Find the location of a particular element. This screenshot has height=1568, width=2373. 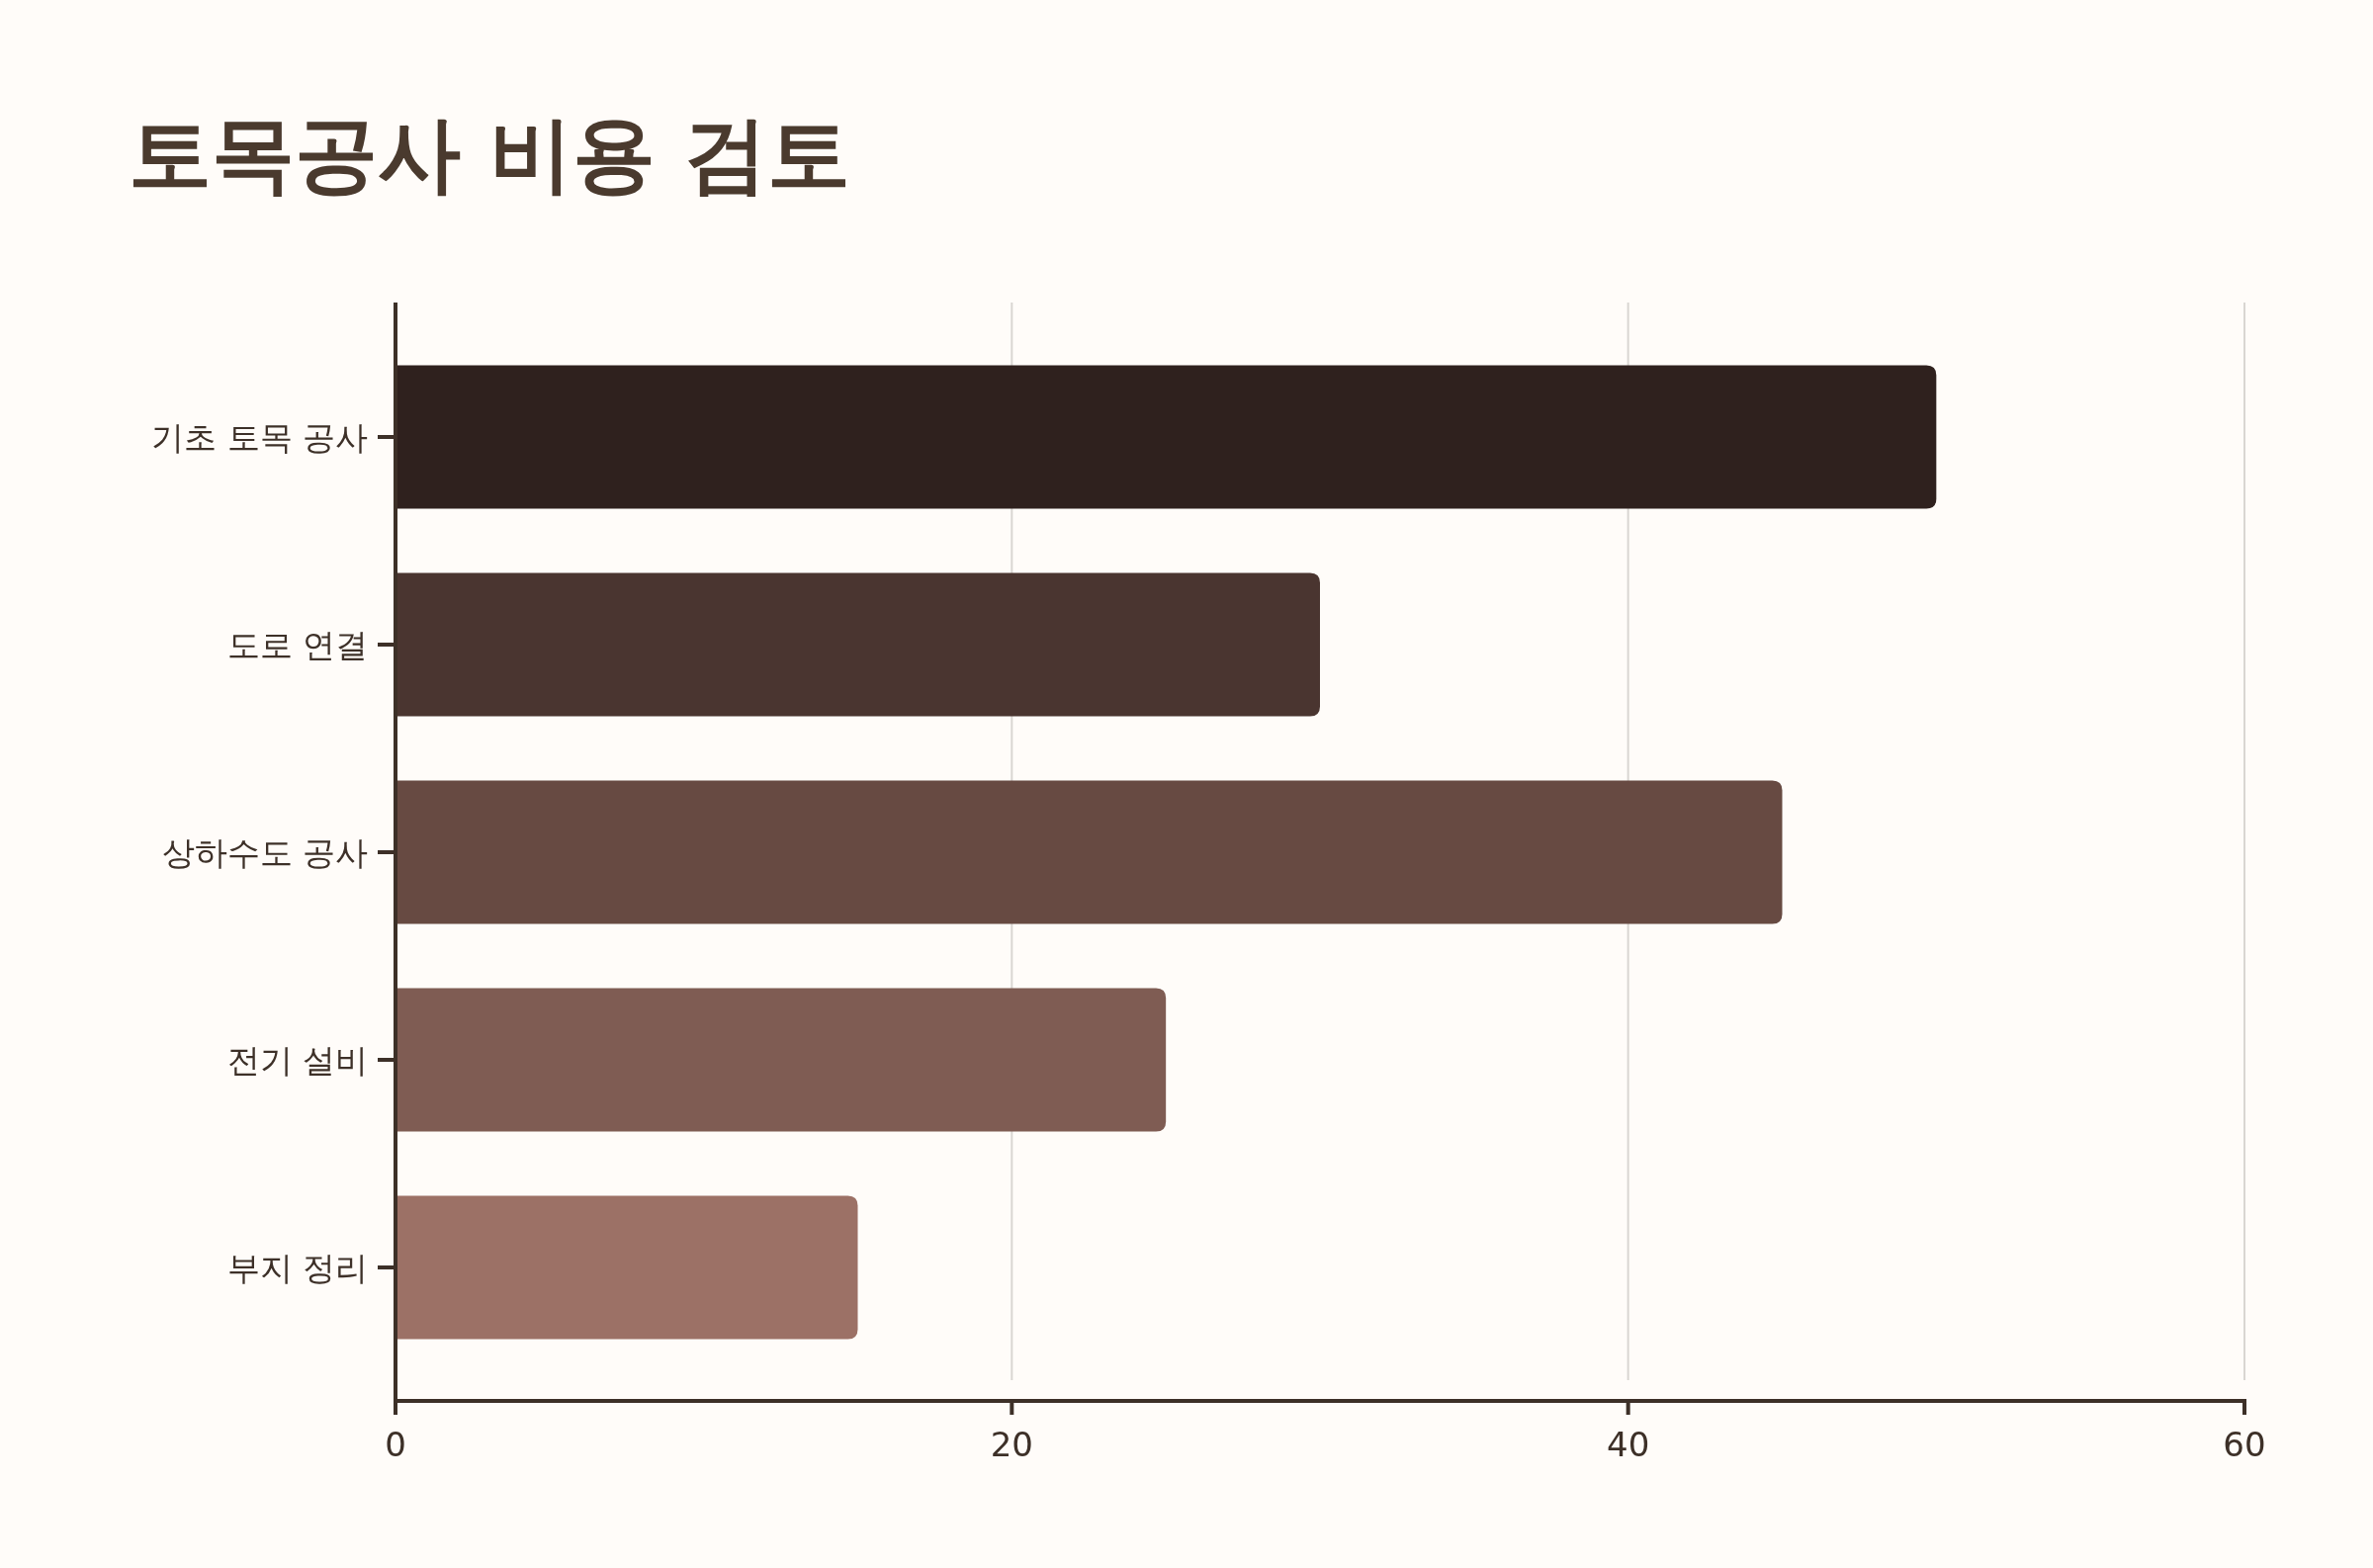

y-tick-label: 기초 토목 공사 is located at coordinates (259, 437).